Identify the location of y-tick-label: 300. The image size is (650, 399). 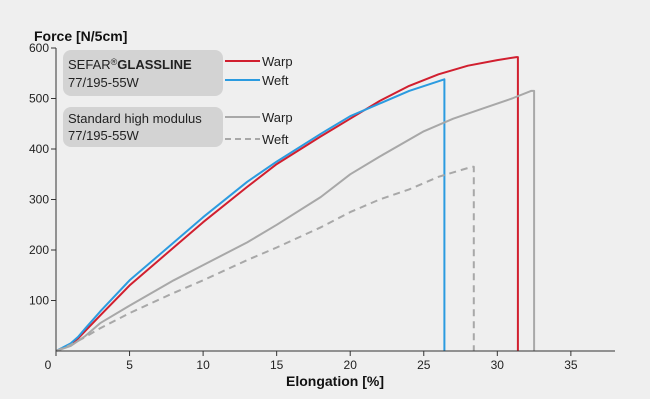
(39, 200).